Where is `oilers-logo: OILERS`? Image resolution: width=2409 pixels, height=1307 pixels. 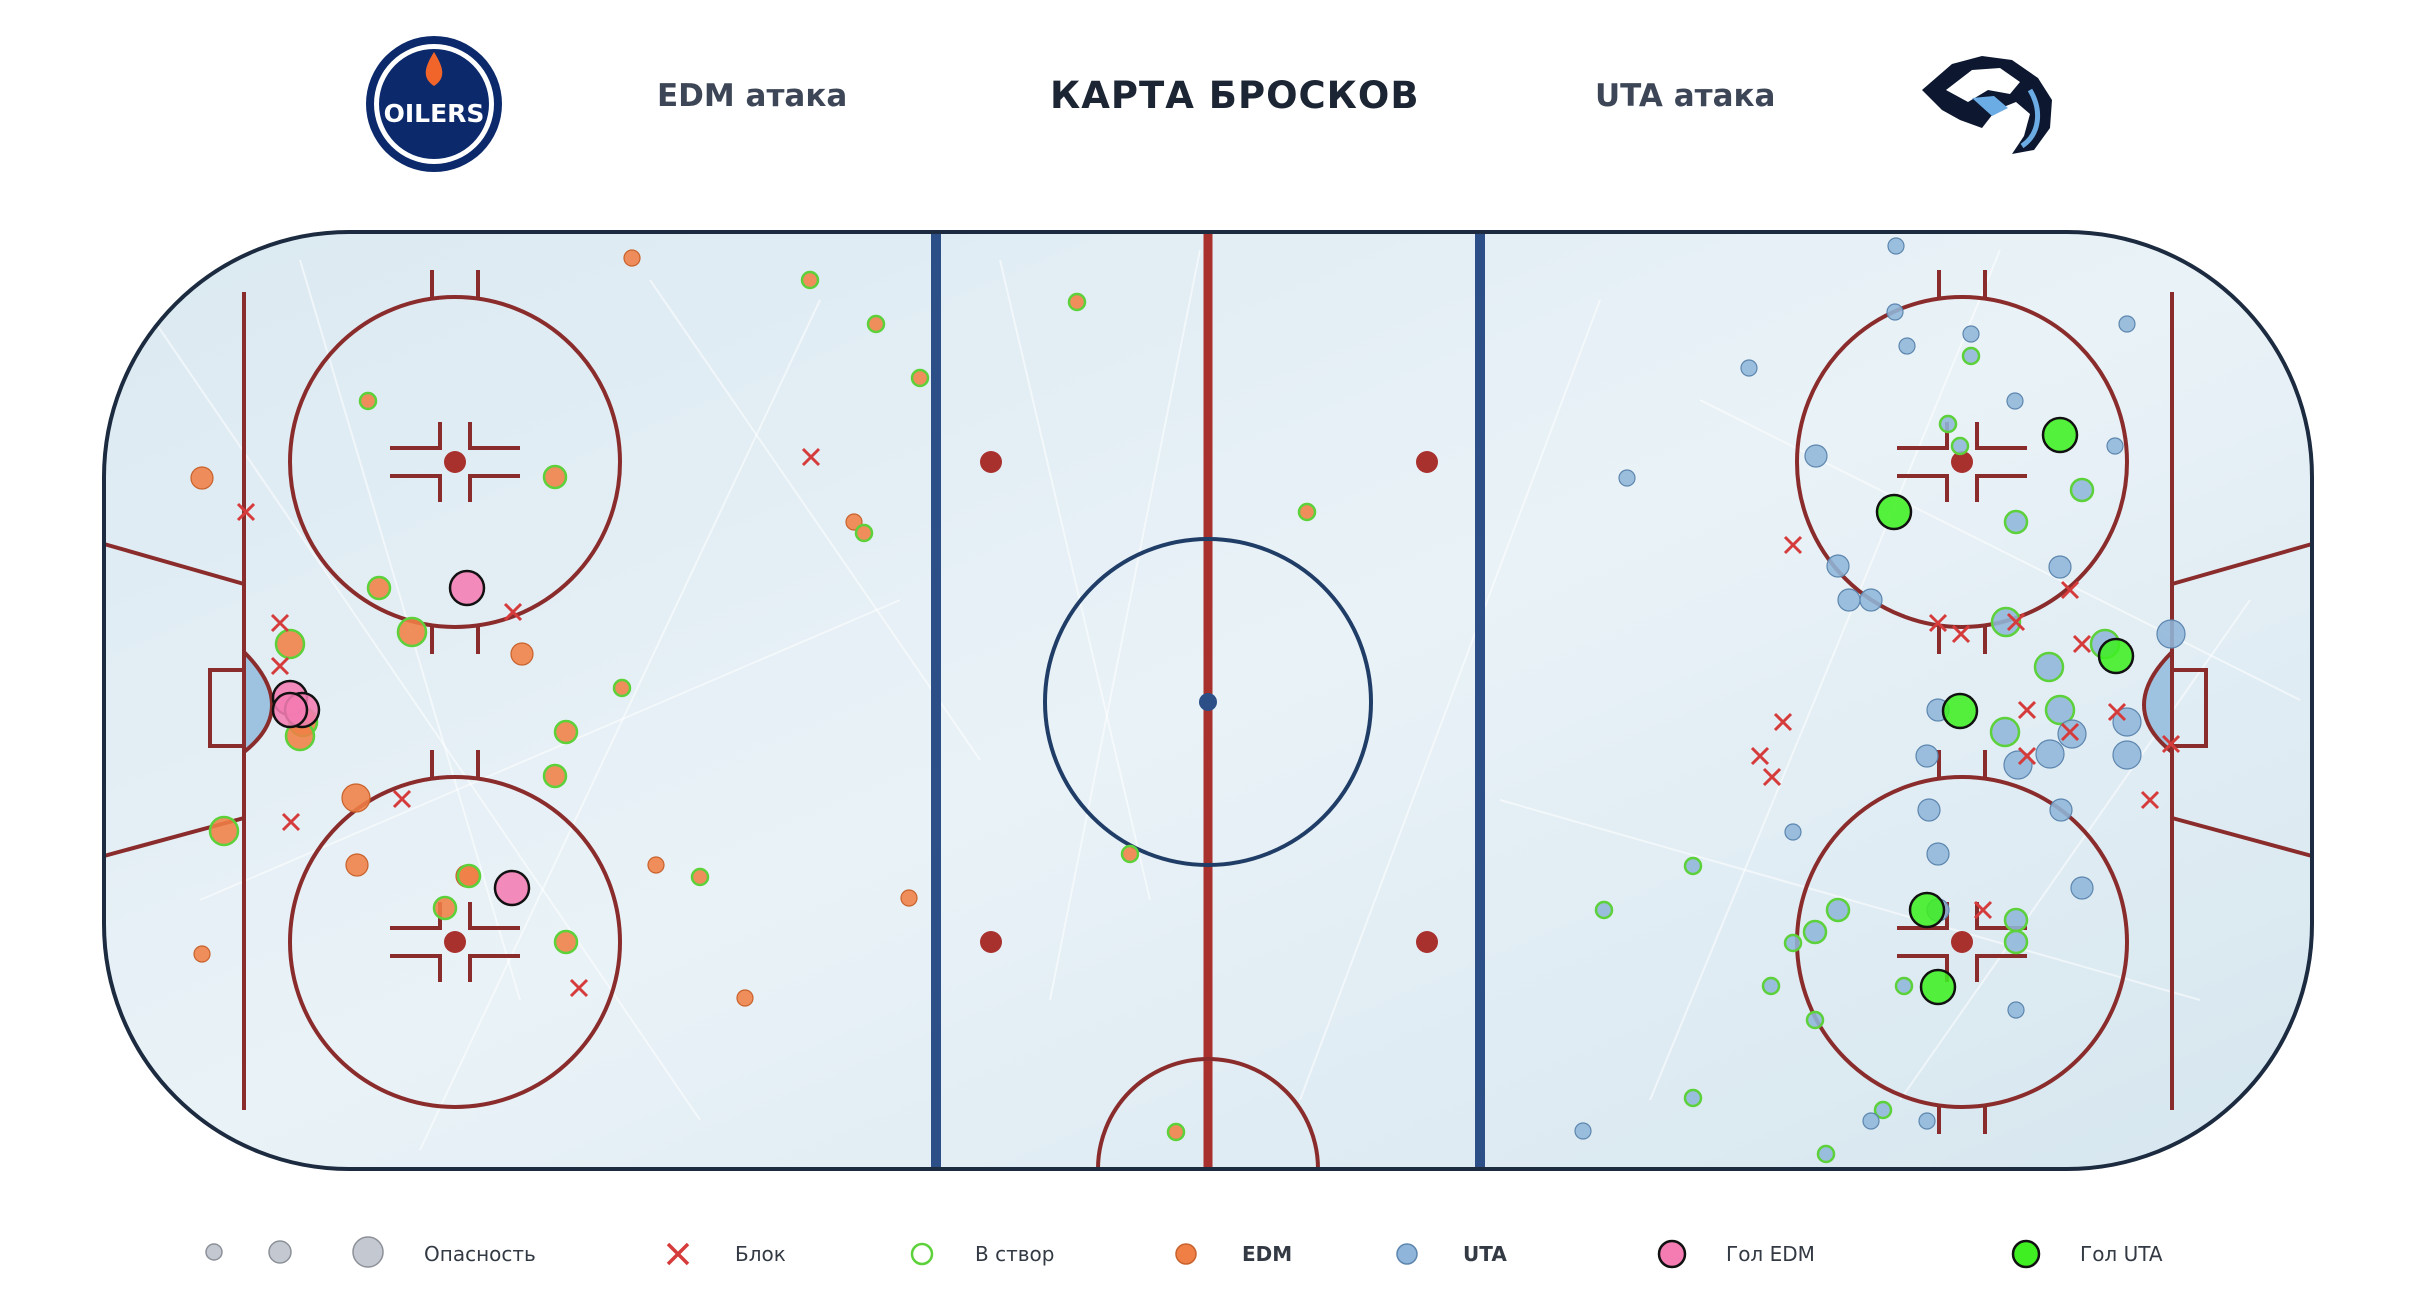
oilers-logo: OILERS is located at coordinates (434, 104).